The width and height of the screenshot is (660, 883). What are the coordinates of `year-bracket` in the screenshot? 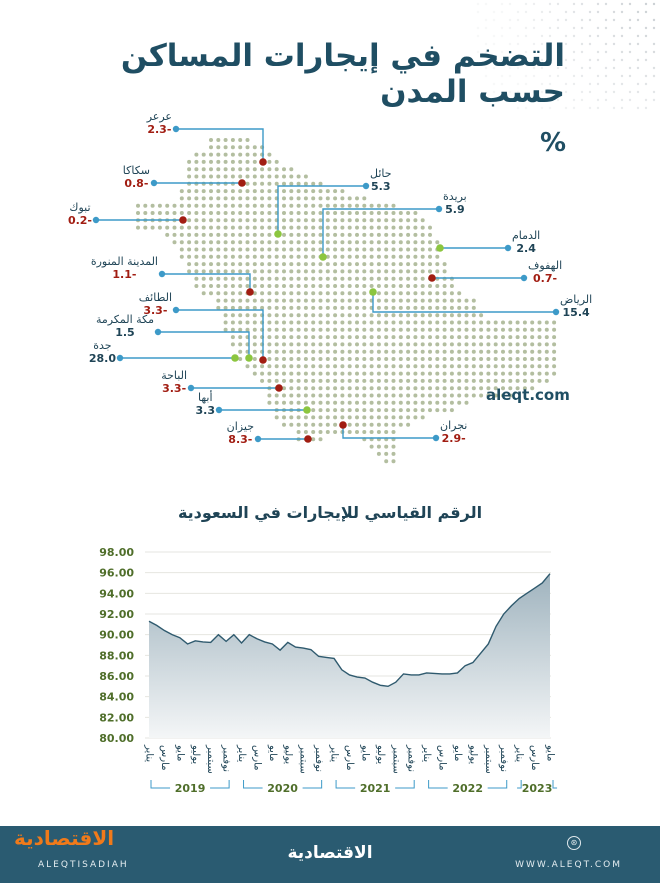 It's located at (405, 784).